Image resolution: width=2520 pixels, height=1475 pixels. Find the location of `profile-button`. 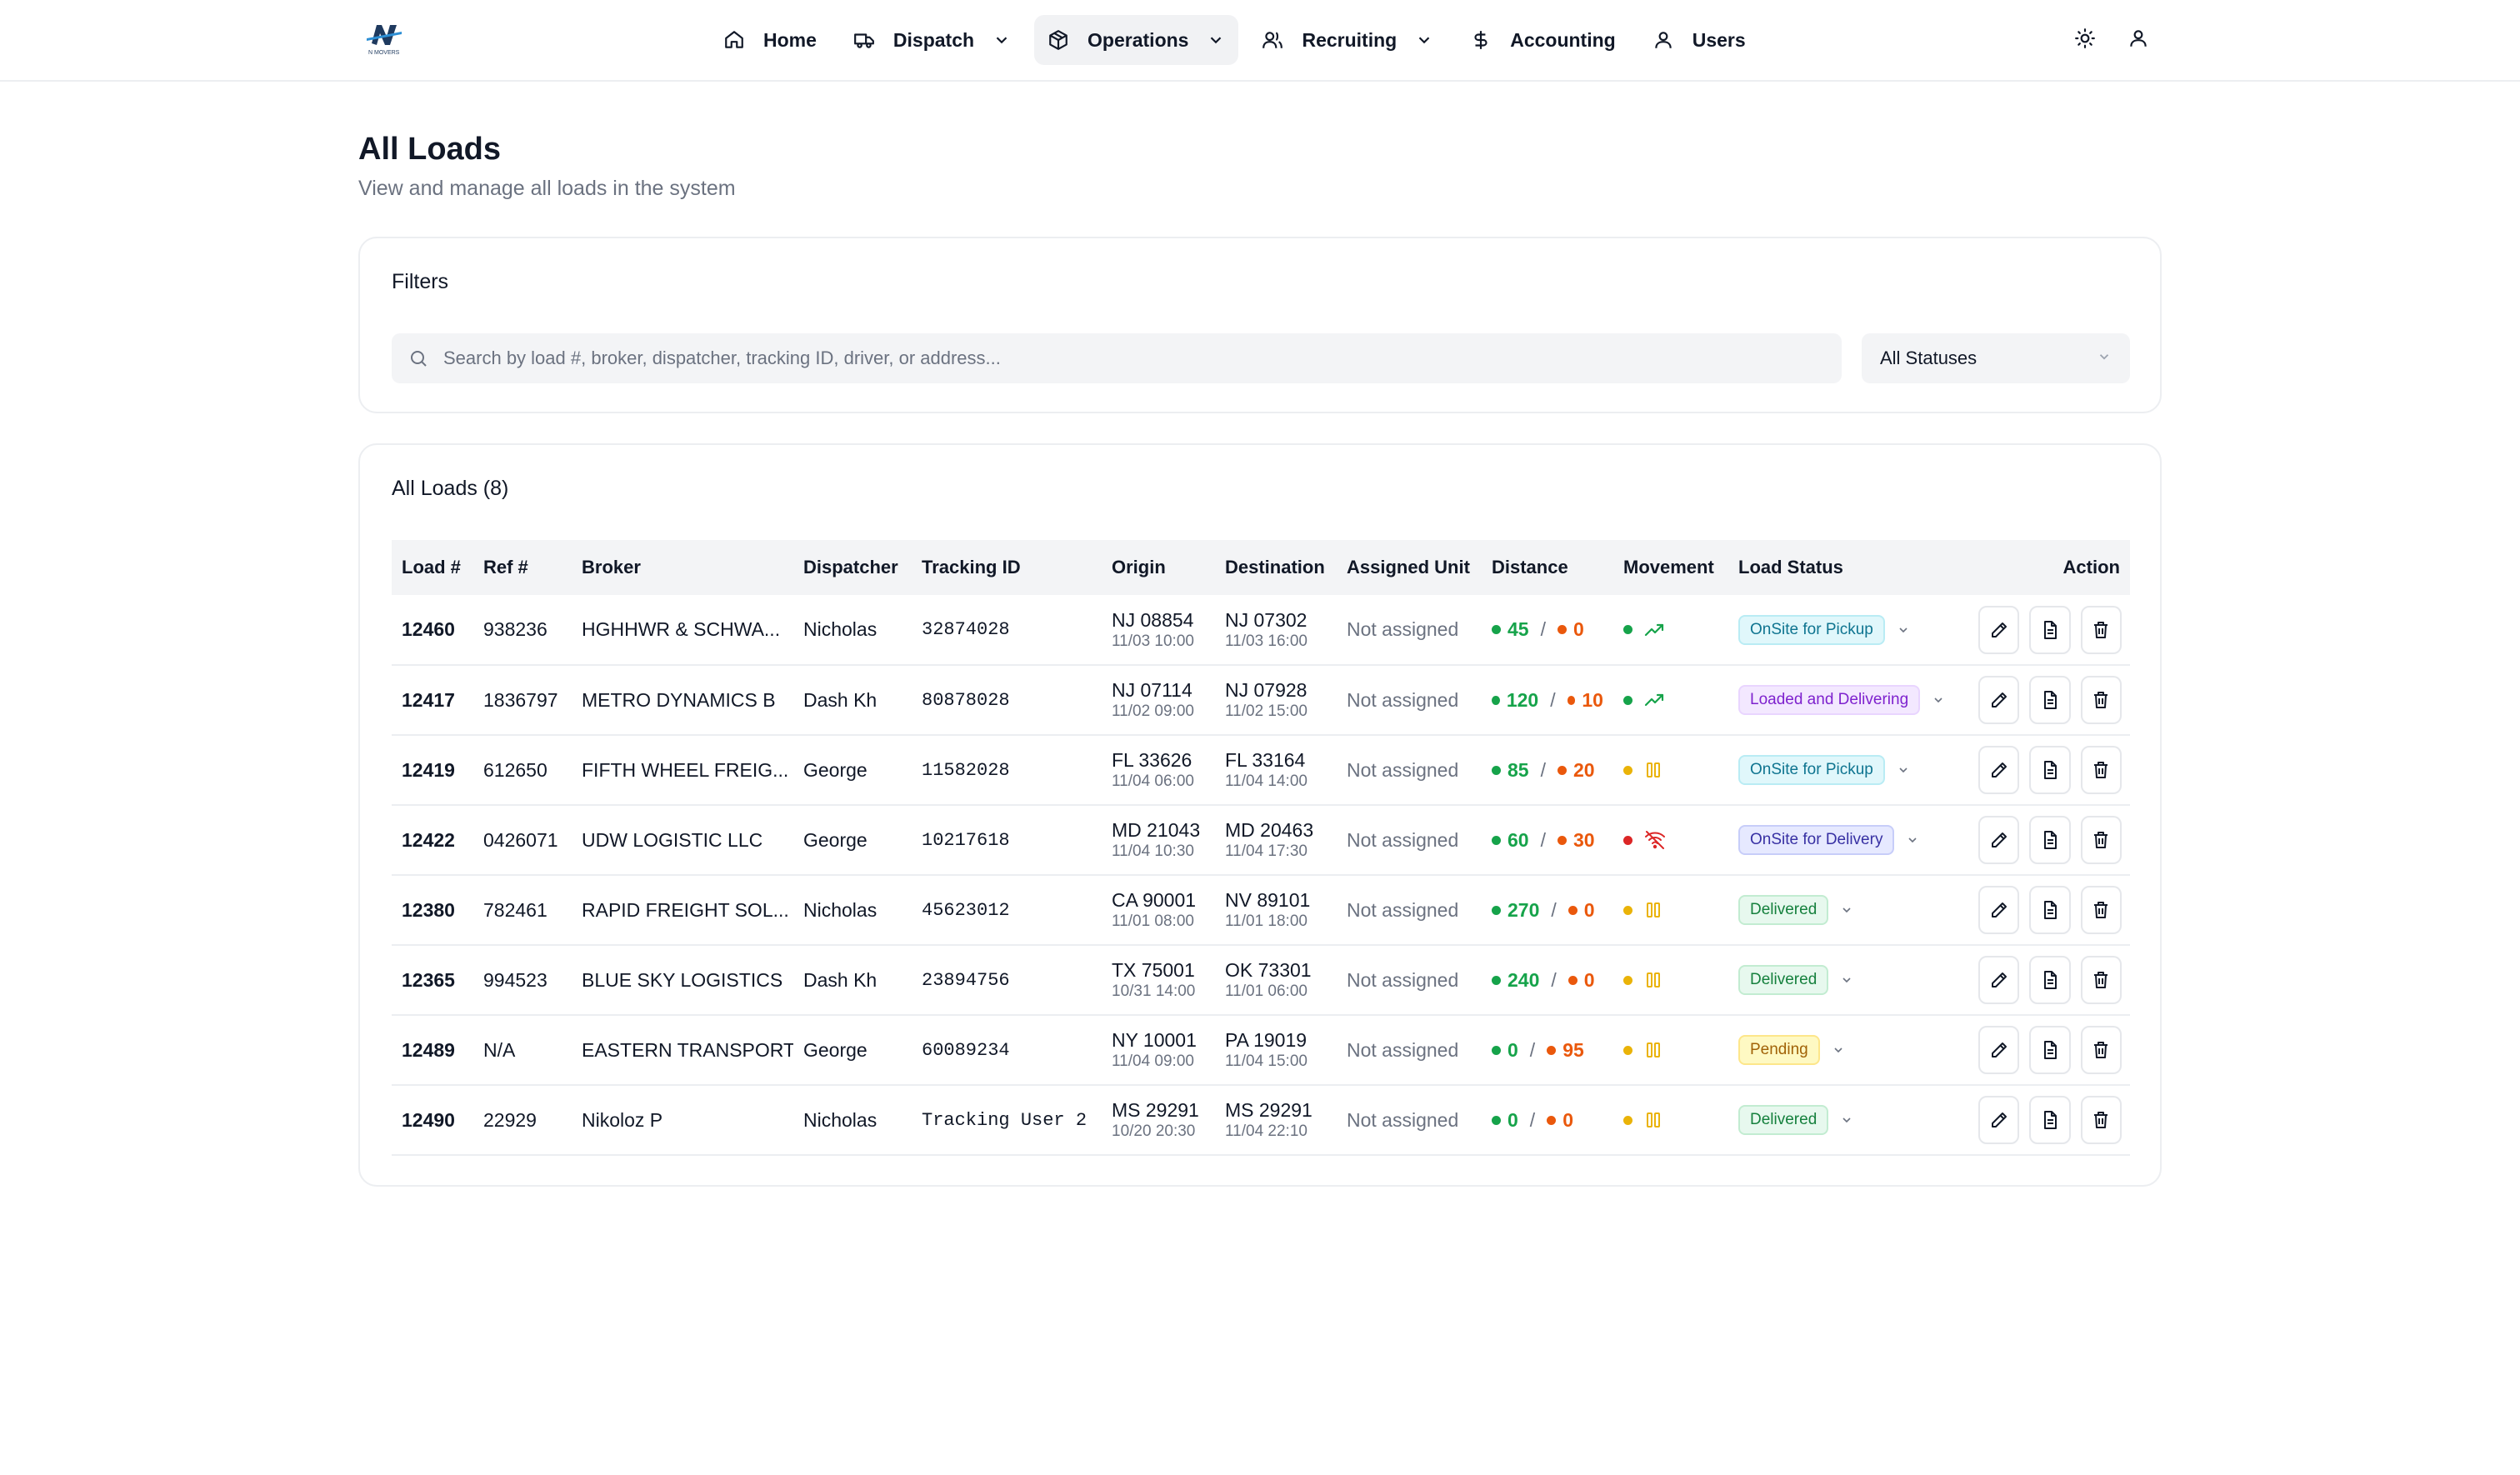

profile-button is located at coordinates (2138, 40).